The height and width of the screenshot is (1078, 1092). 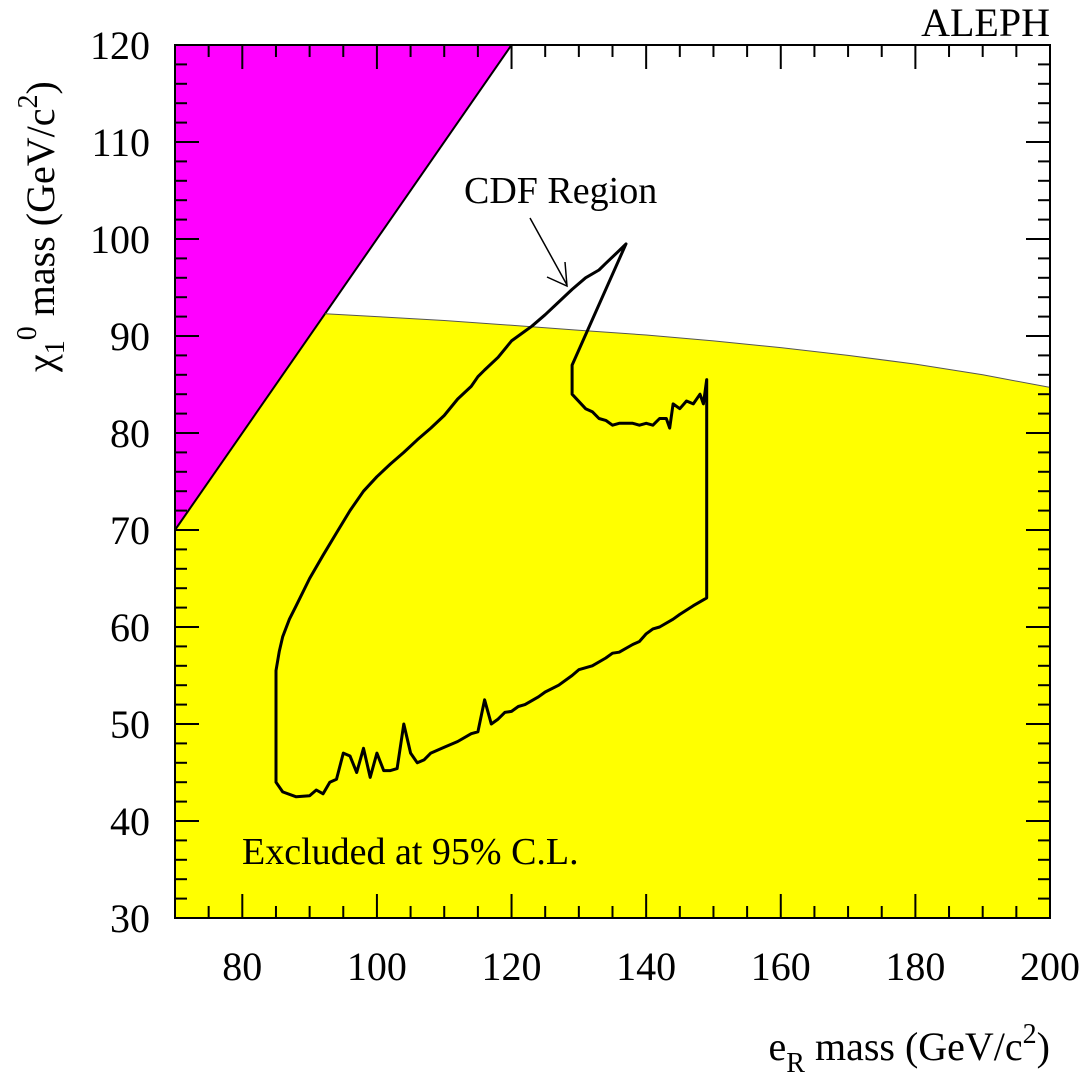 What do you see at coordinates (910, 1048) in the screenshot?
I see `x-axis-label: eR mass (GeV/c2)` at bounding box center [910, 1048].